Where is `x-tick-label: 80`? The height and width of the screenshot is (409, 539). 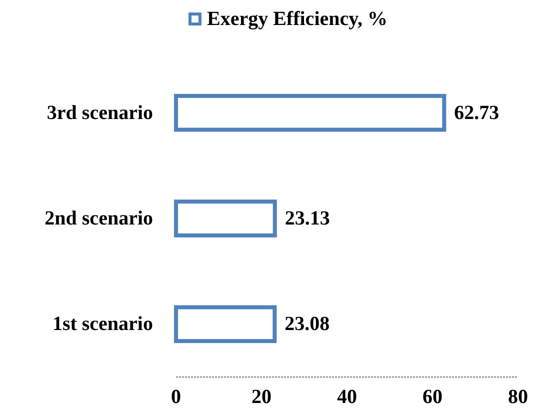
x-tick-label: 80 is located at coordinates (518, 397).